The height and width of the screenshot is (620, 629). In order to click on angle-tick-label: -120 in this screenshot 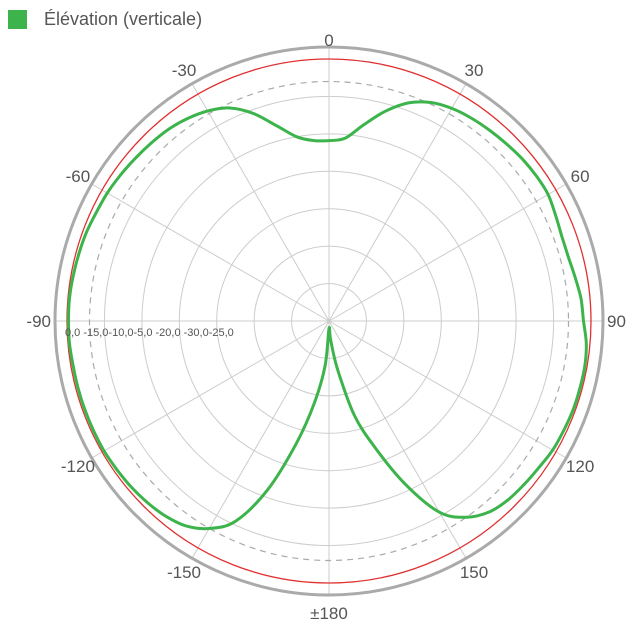, I will do `click(78, 466)`.